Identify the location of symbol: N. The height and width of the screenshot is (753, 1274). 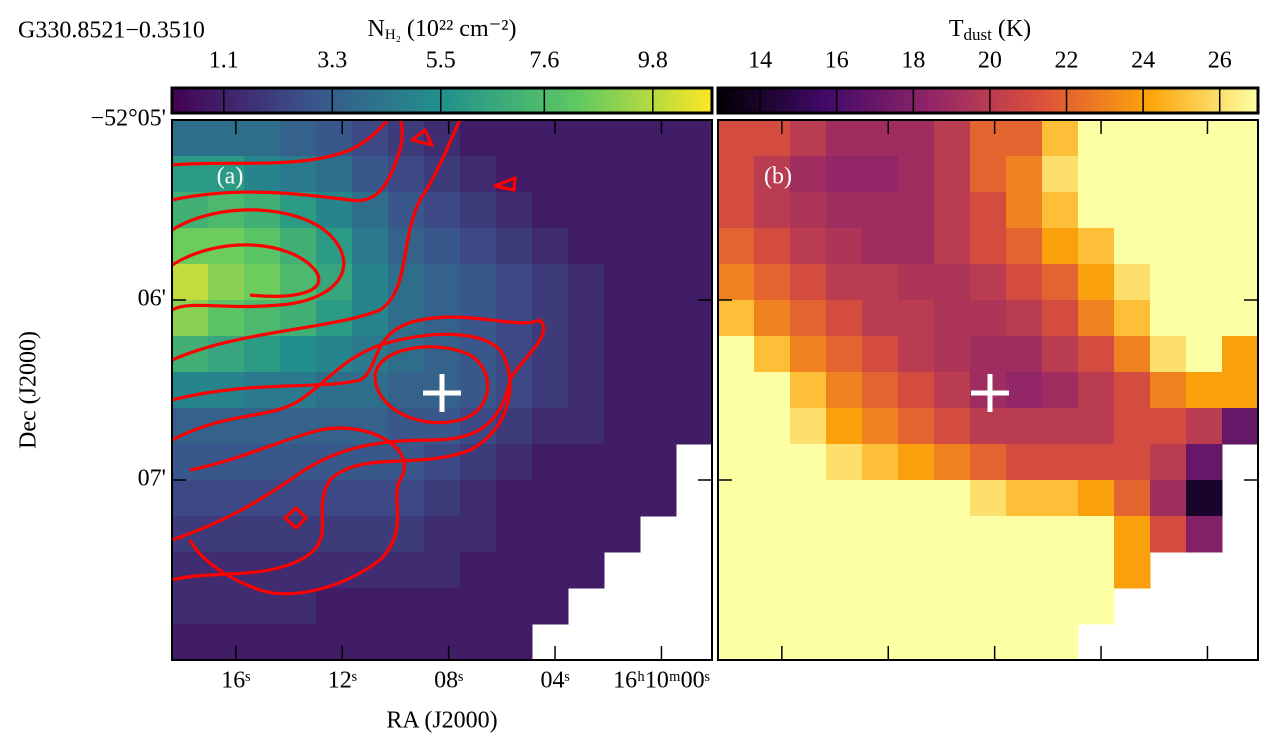
(376, 29).